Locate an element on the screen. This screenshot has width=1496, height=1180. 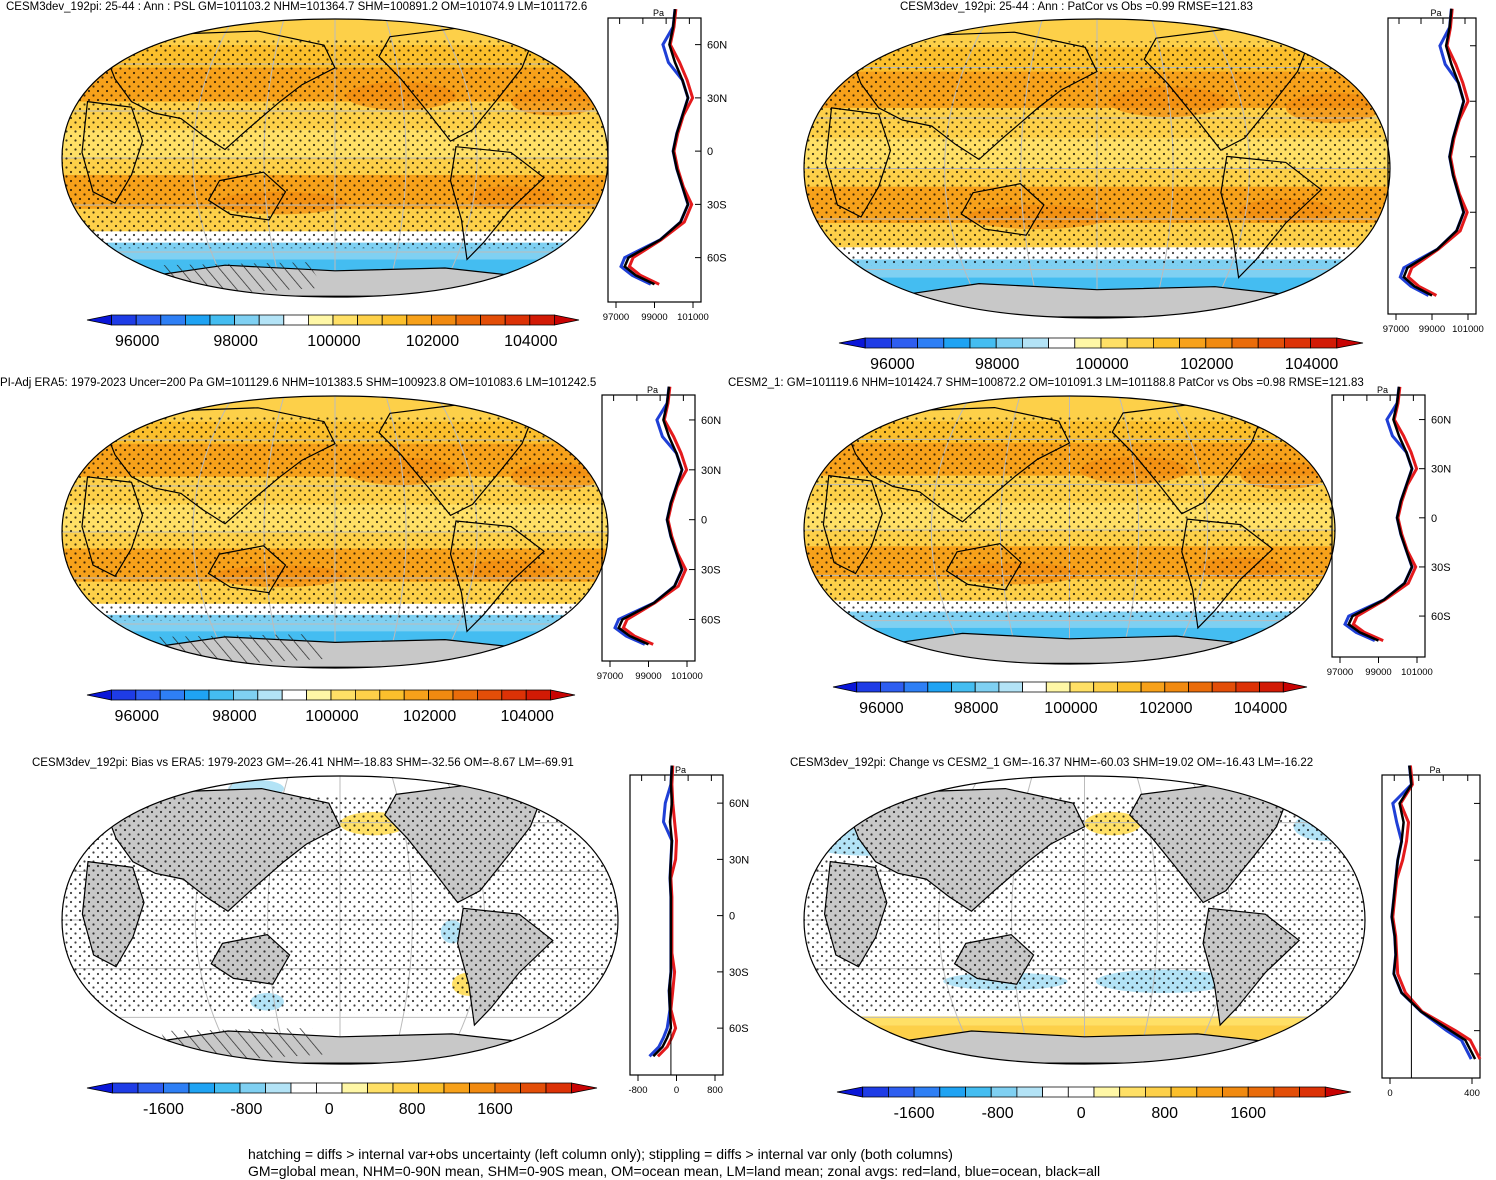
x-tick-label: 99000 is located at coordinates (648, 676).